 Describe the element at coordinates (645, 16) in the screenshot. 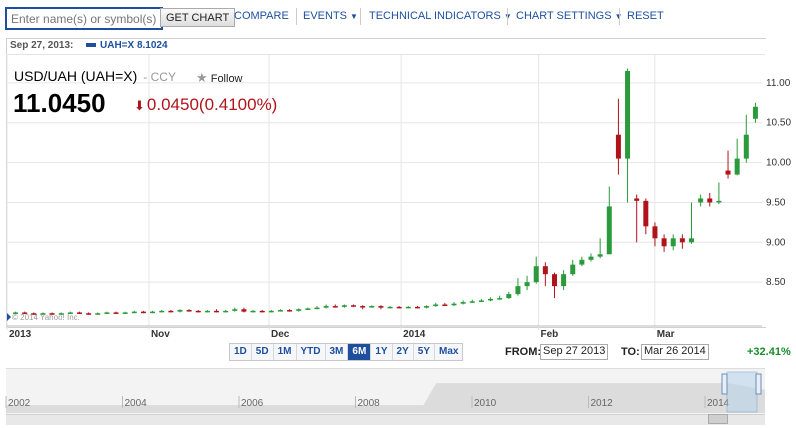

I see `reset-link: RESET` at that location.